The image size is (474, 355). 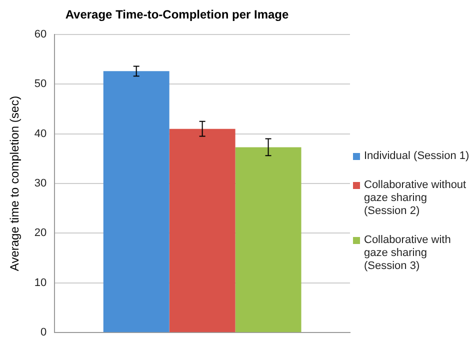 I want to click on y-axis-title: Average time to completion (sec), so click(x=15, y=184).